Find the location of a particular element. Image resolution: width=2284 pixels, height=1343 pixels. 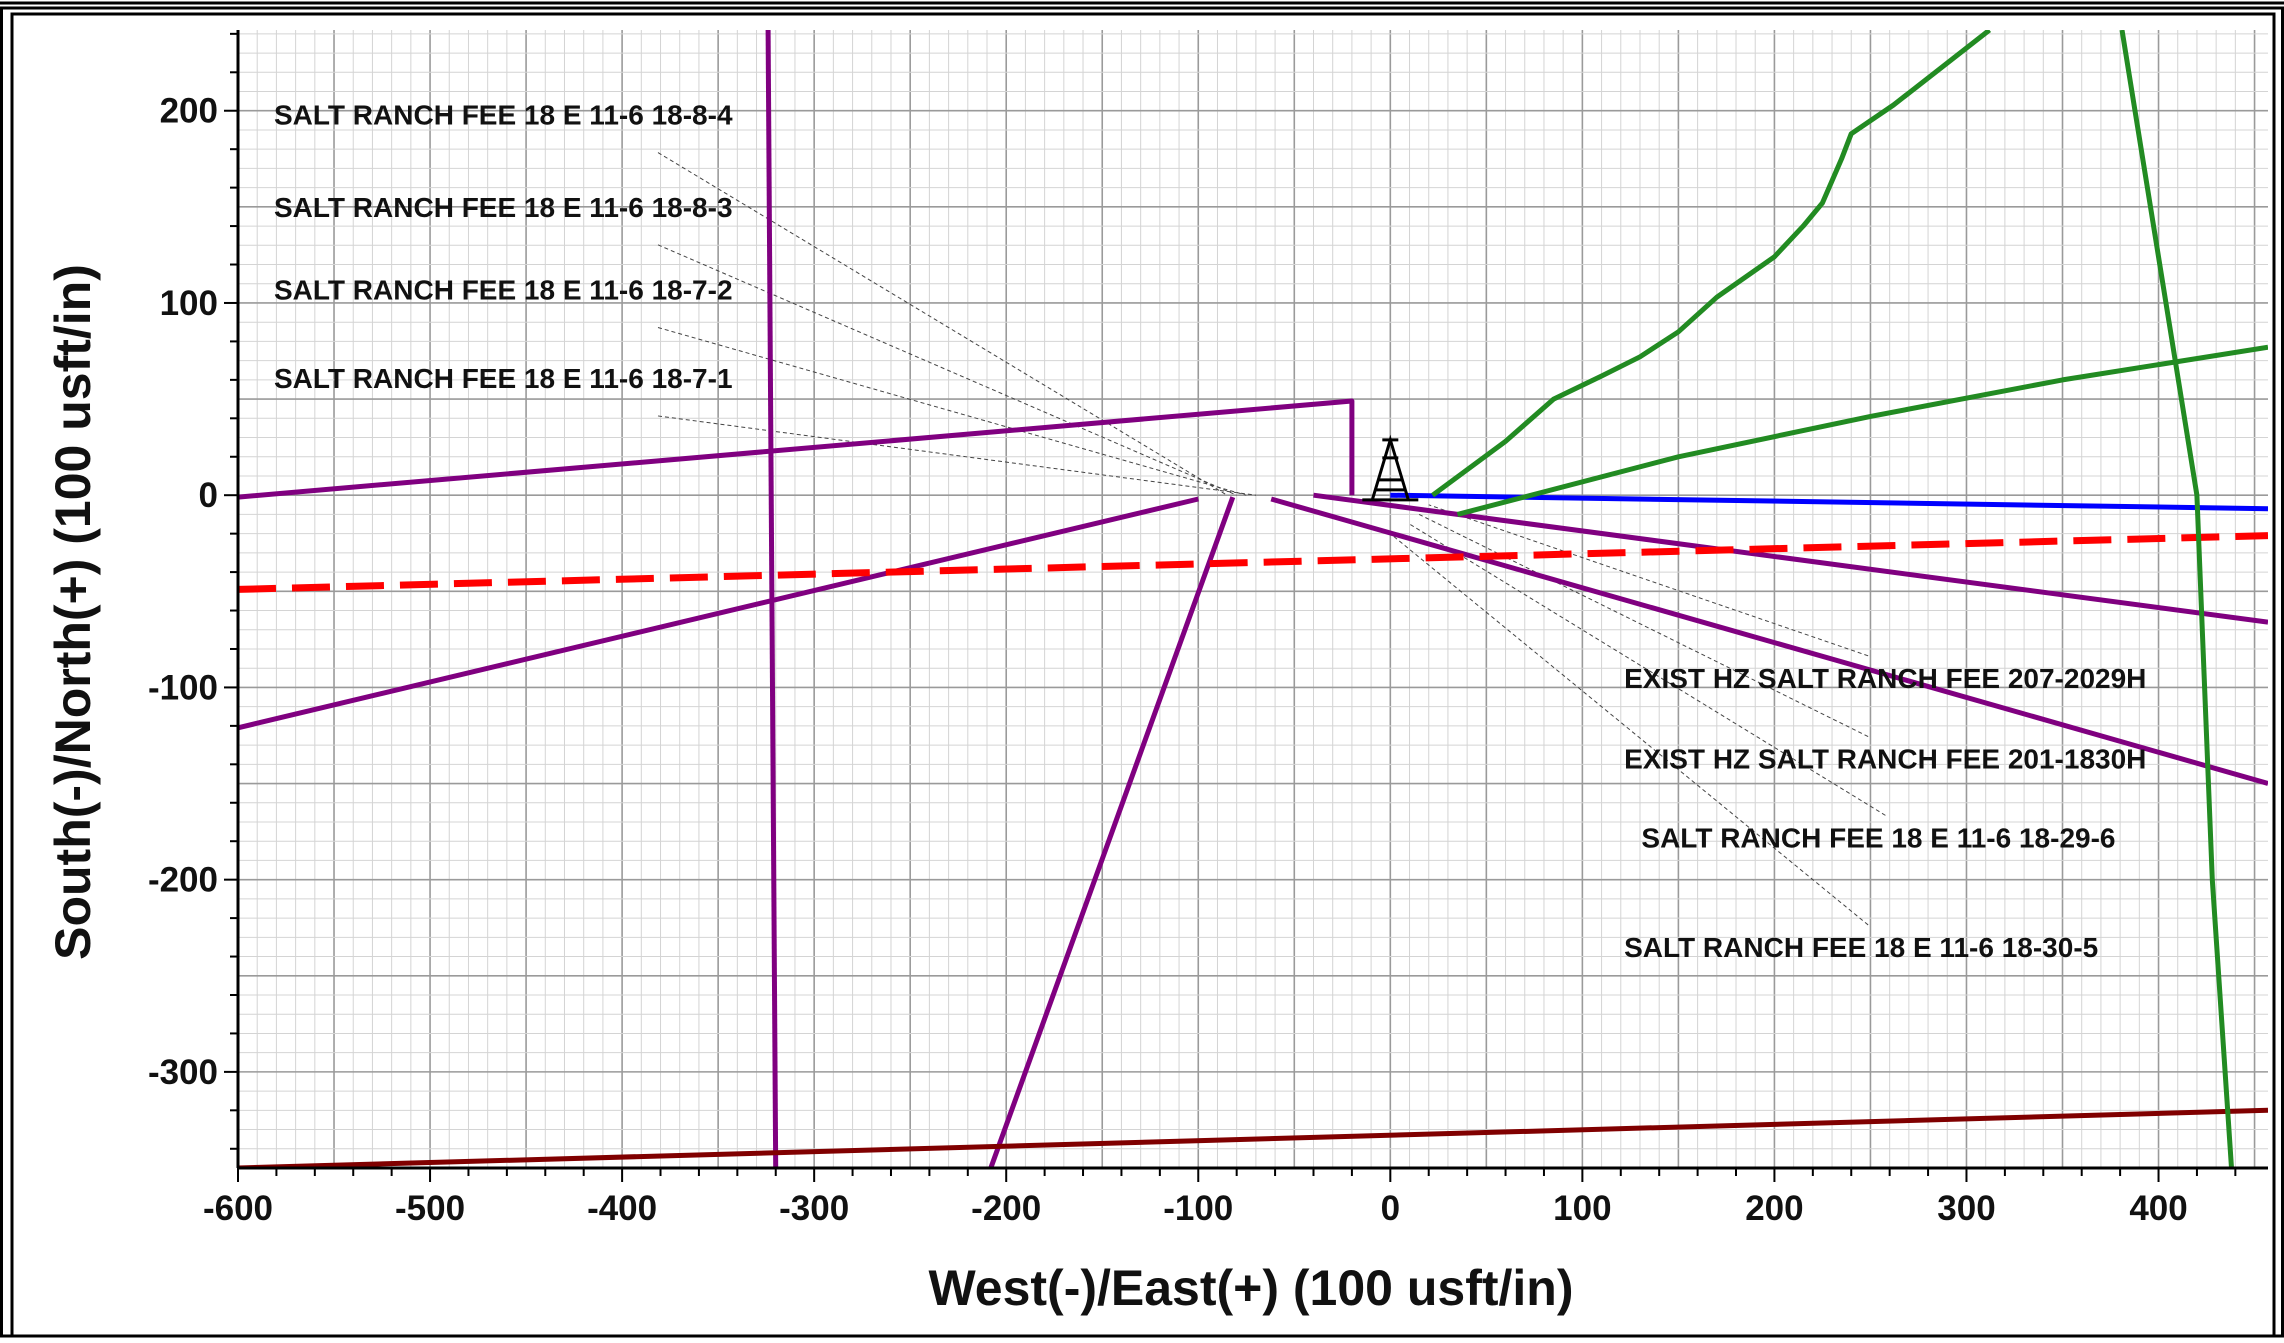

x-tick-label: 300 is located at coordinates (1966, 1208).